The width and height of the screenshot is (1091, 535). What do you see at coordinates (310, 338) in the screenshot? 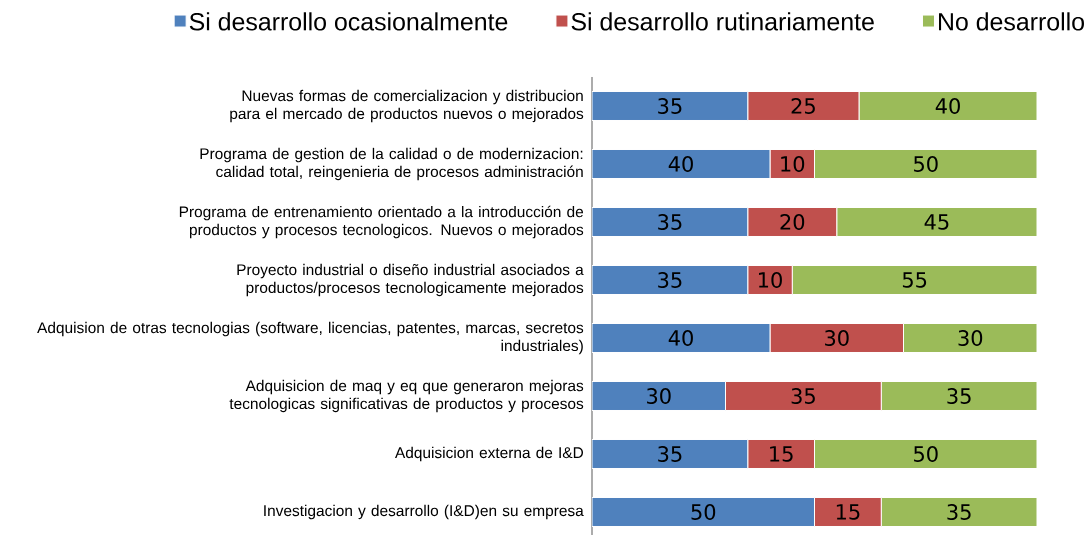
I see `y-tick-label: Adquision de otras tecnologias (software, licencias, patentes, marcas, secretos industriales)` at bounding box center [310, 338].